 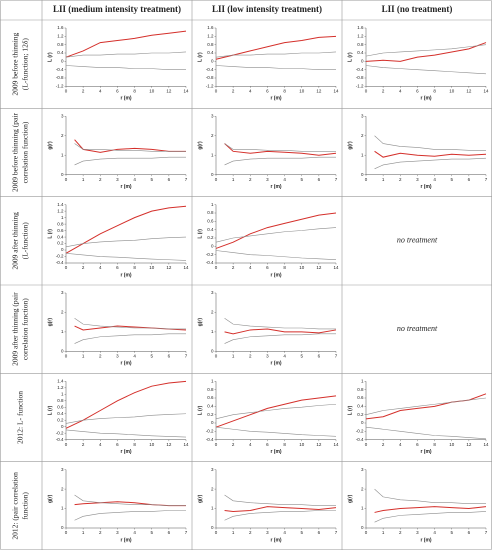 What do you see at coordinates (83, 179) in the screenshot?
I see `x-tick-label: 1` at bounding box center [83, 179].